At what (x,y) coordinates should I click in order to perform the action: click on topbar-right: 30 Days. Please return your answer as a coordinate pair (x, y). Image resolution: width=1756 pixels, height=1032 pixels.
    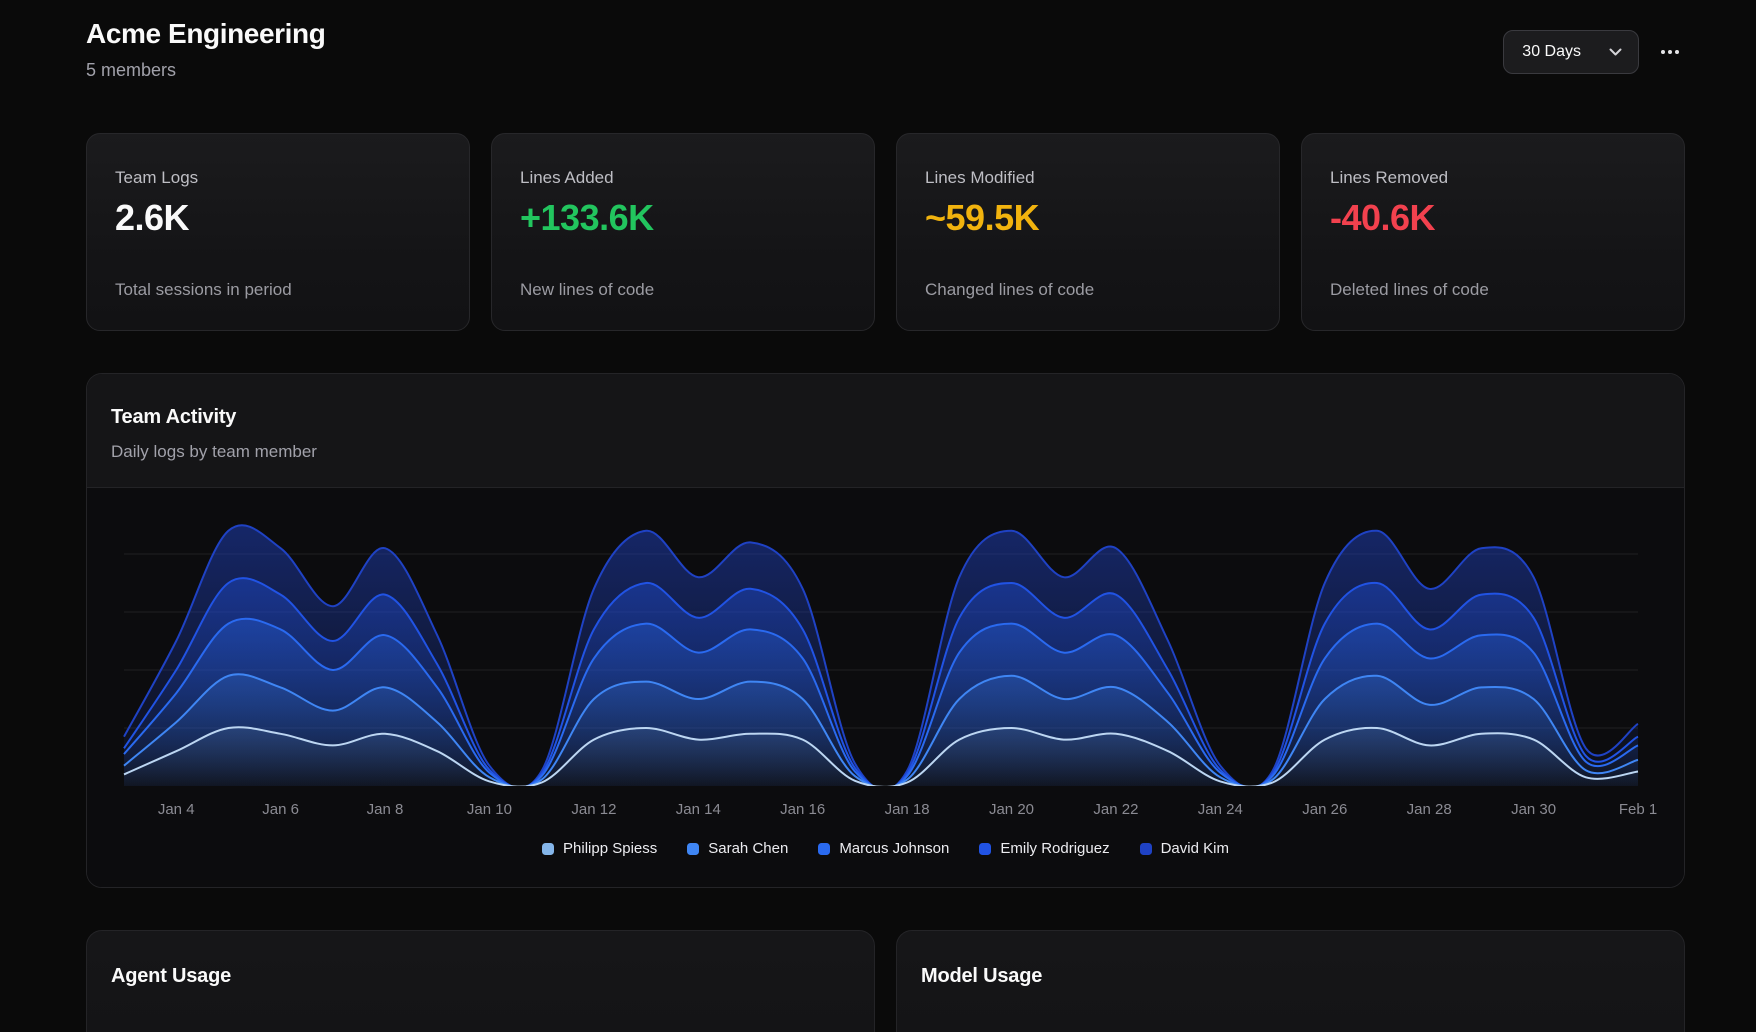
    Looking at the image, I should click on (1594, 52).